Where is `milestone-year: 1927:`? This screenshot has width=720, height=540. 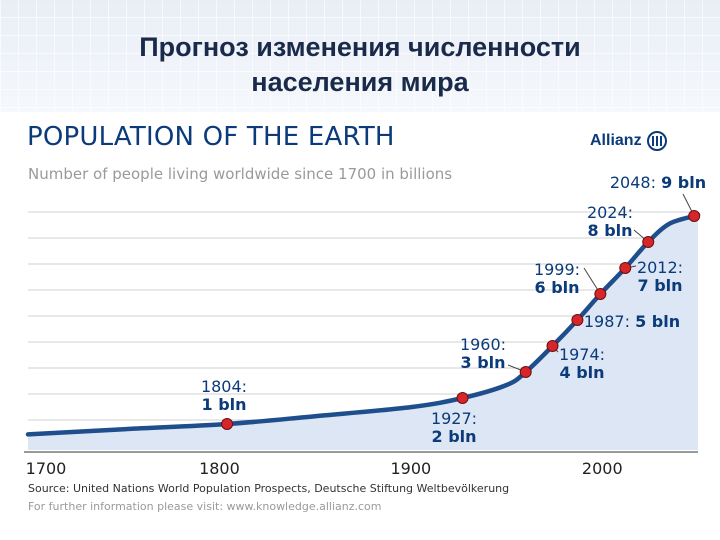
milestone-year: 1927: is located at coordinates (454, 418).